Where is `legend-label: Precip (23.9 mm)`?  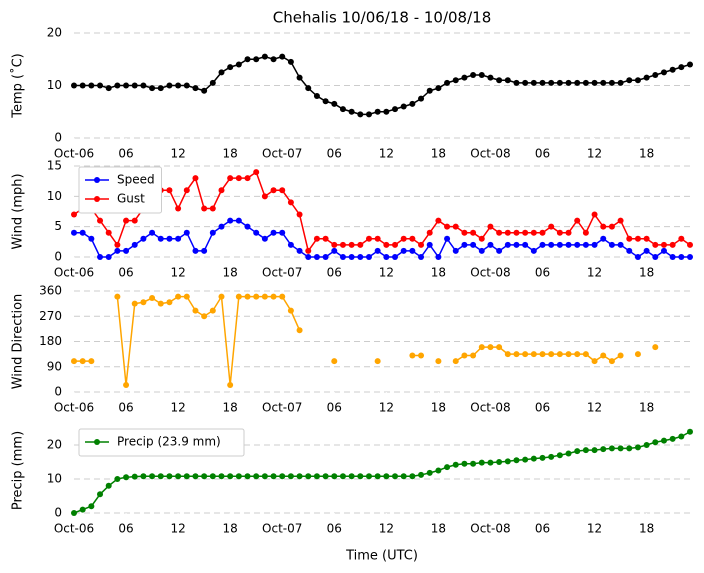 legend-label: Precip (23.9 mm) is located at coordinates (169, 442).